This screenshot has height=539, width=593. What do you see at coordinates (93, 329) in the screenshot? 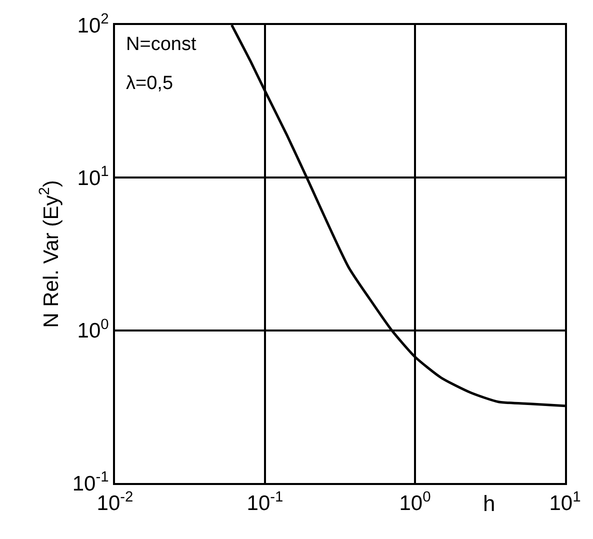
I see `y-tick-label: 10$^{0}$` at bounding box center [93, 329].